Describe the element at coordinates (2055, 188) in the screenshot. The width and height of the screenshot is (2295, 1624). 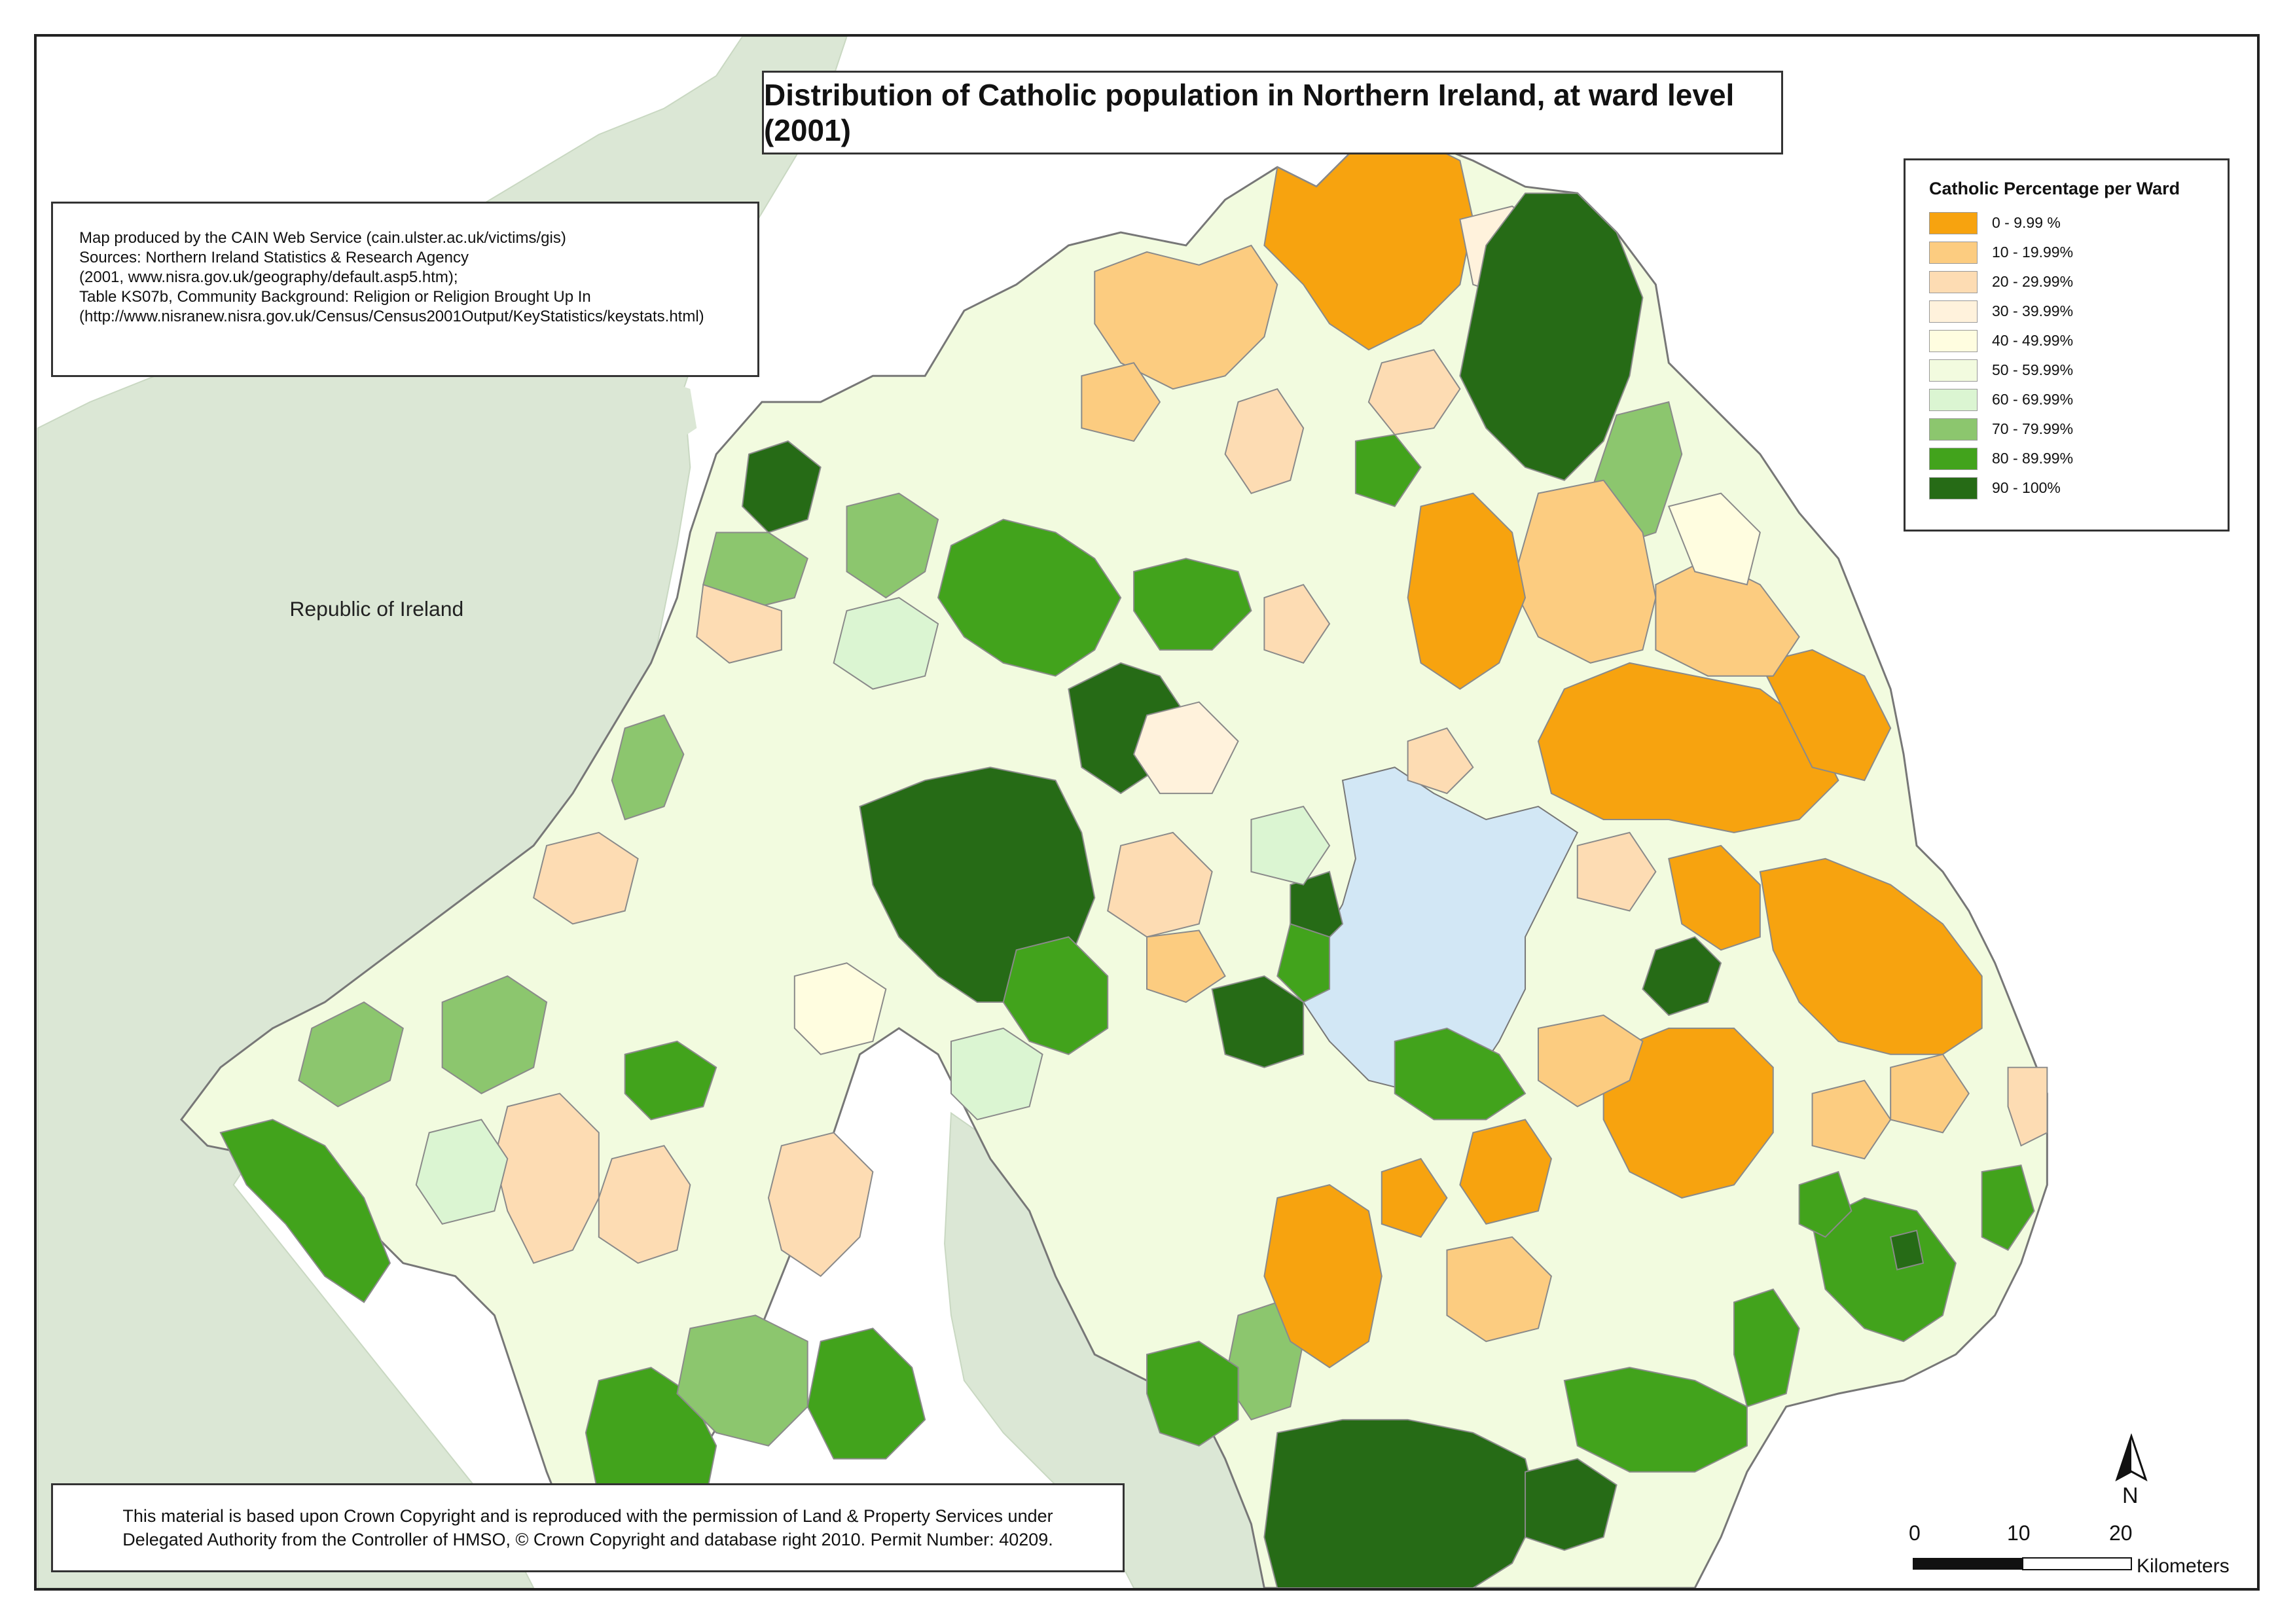
I see `legend-title: Catholic Percentage per Ward` at that location.